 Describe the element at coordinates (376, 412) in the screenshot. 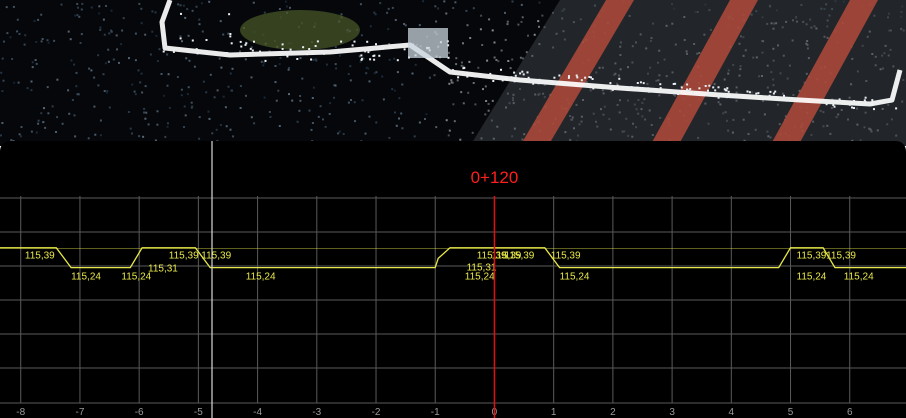

I see `x-tick-label: -2` at that location.